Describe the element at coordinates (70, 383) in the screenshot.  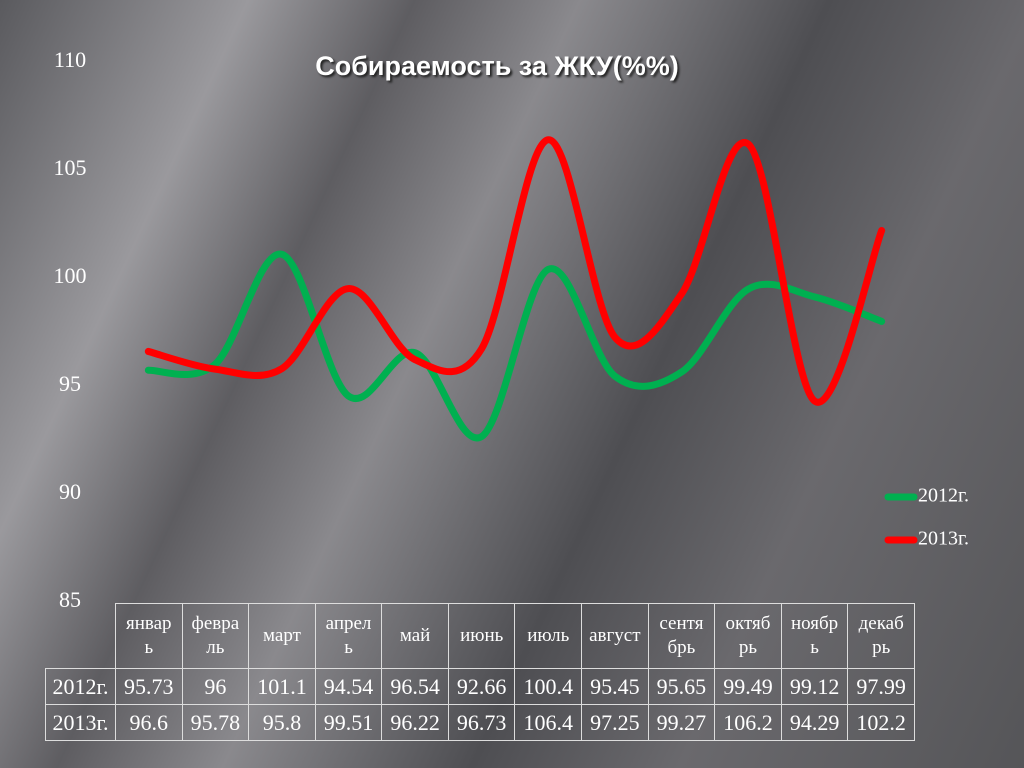
I see `y-tick-label: 95` at that location.